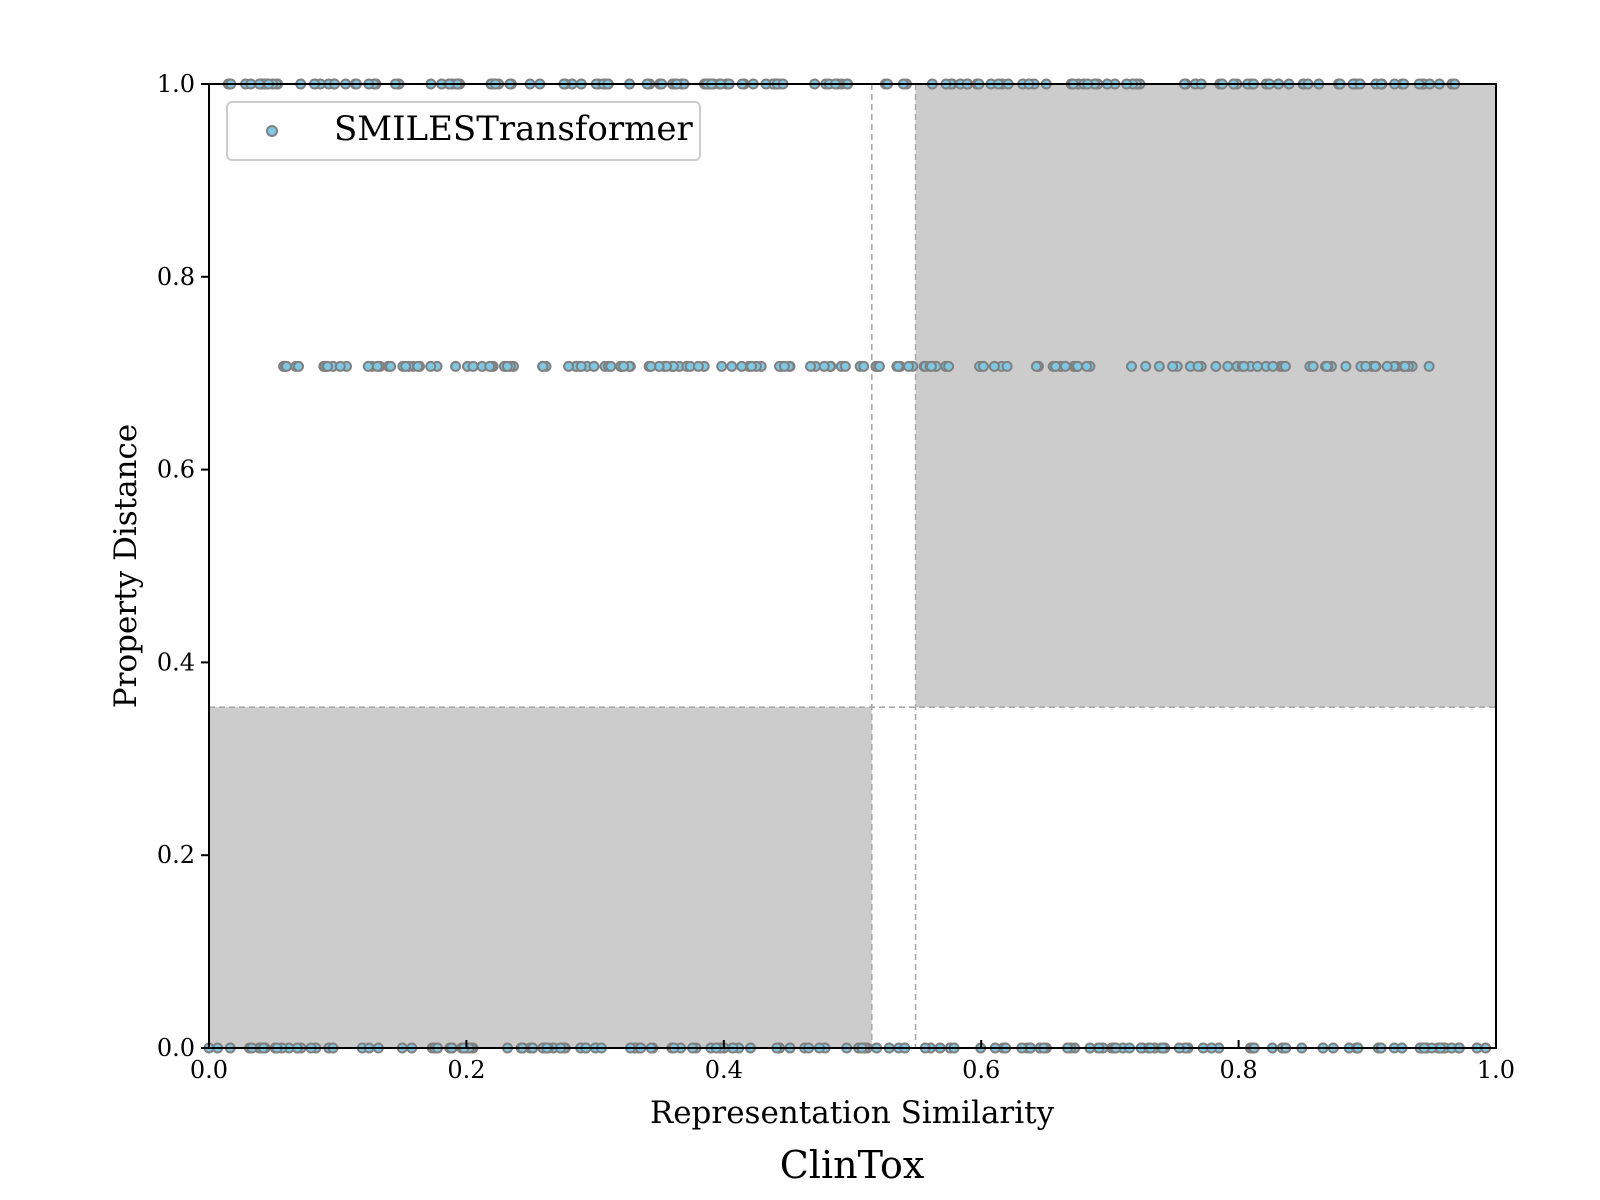 The width and height of the screenshot is (1600, 1200). I want to click on y-tick-label: 1.0, so click(176, 84).